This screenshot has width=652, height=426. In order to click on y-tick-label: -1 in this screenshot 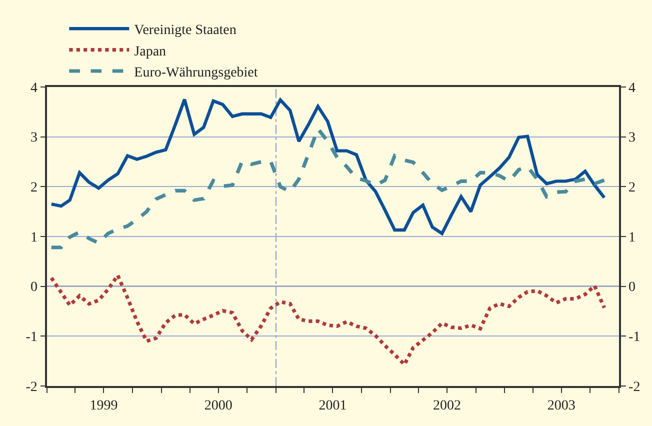, I will do `click(32, 338)`.